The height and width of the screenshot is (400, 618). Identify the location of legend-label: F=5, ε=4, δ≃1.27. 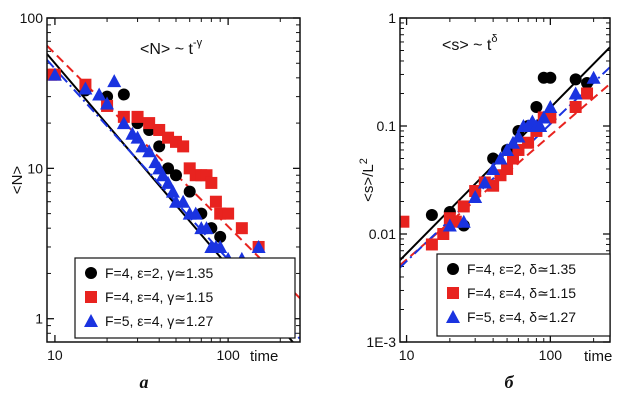
(521, 317).